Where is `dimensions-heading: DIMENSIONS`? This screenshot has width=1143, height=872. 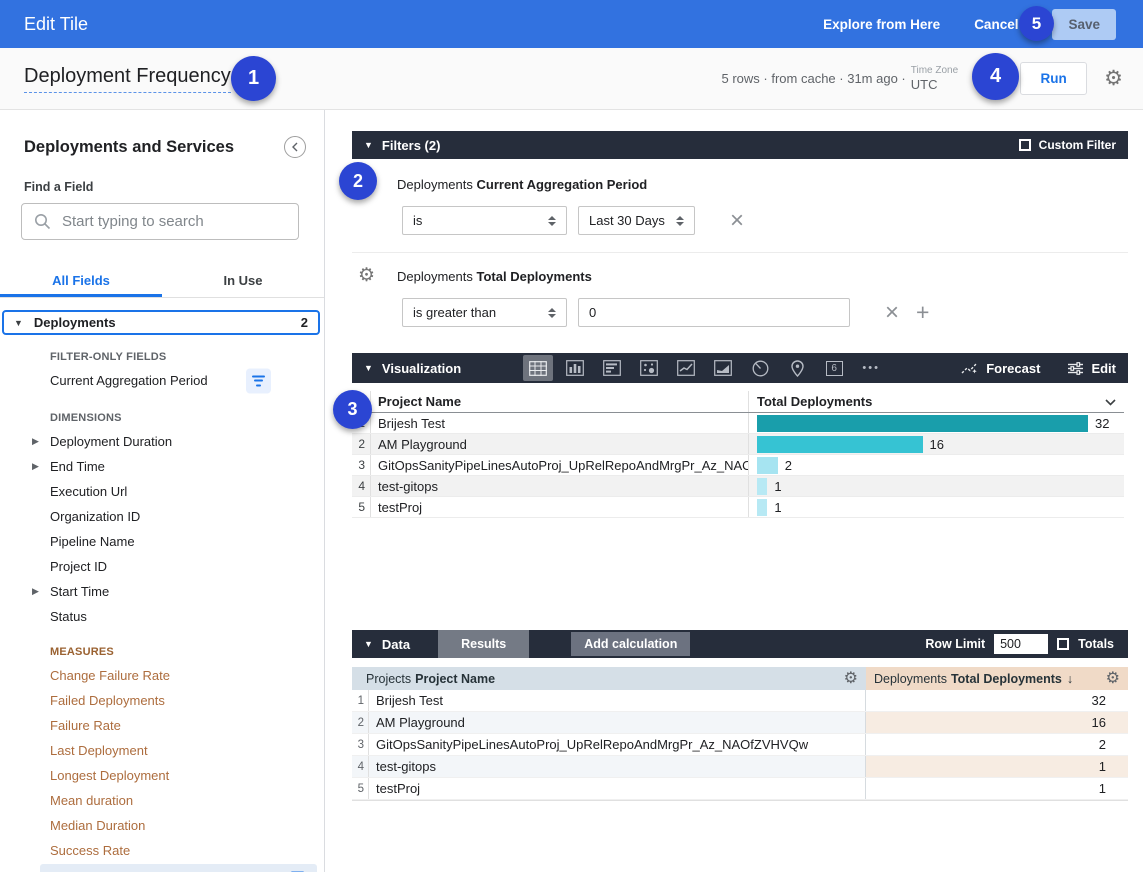 dimensions-heading: DIMENSIONS is located at coordinates (86, 418).